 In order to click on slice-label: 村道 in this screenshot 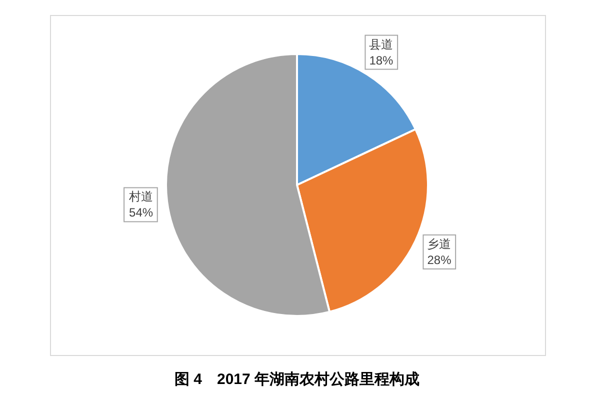, I will do `click(141, 197)`.